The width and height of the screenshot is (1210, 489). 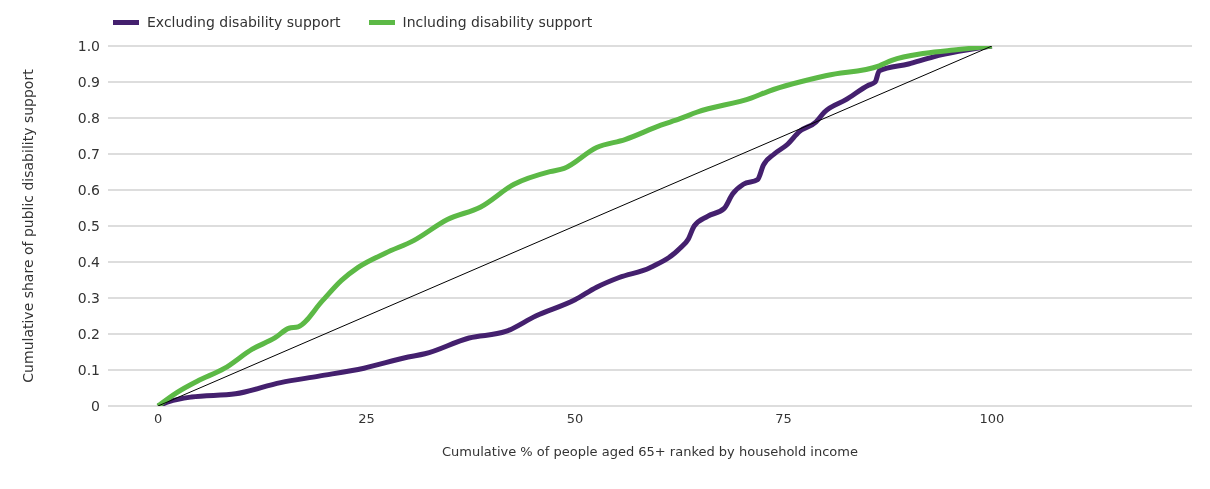 I want to click on y-tick-label: 0, so click(x=95, y=405).